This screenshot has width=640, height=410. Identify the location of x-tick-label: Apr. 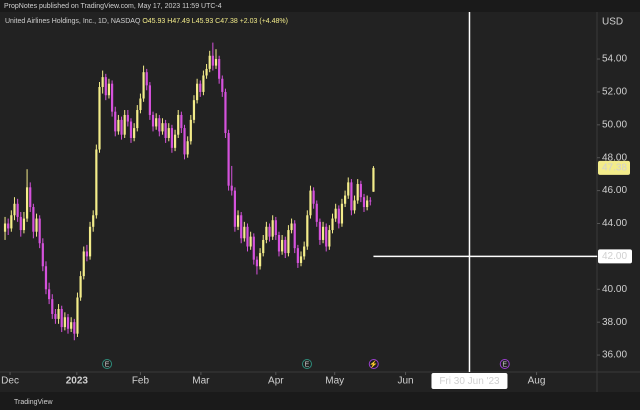
(276, 381).